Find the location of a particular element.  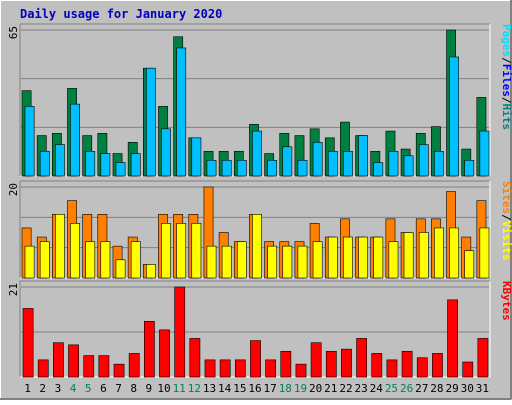

x-tick-label-day-27: 27 is located at coordinates (421, 388).